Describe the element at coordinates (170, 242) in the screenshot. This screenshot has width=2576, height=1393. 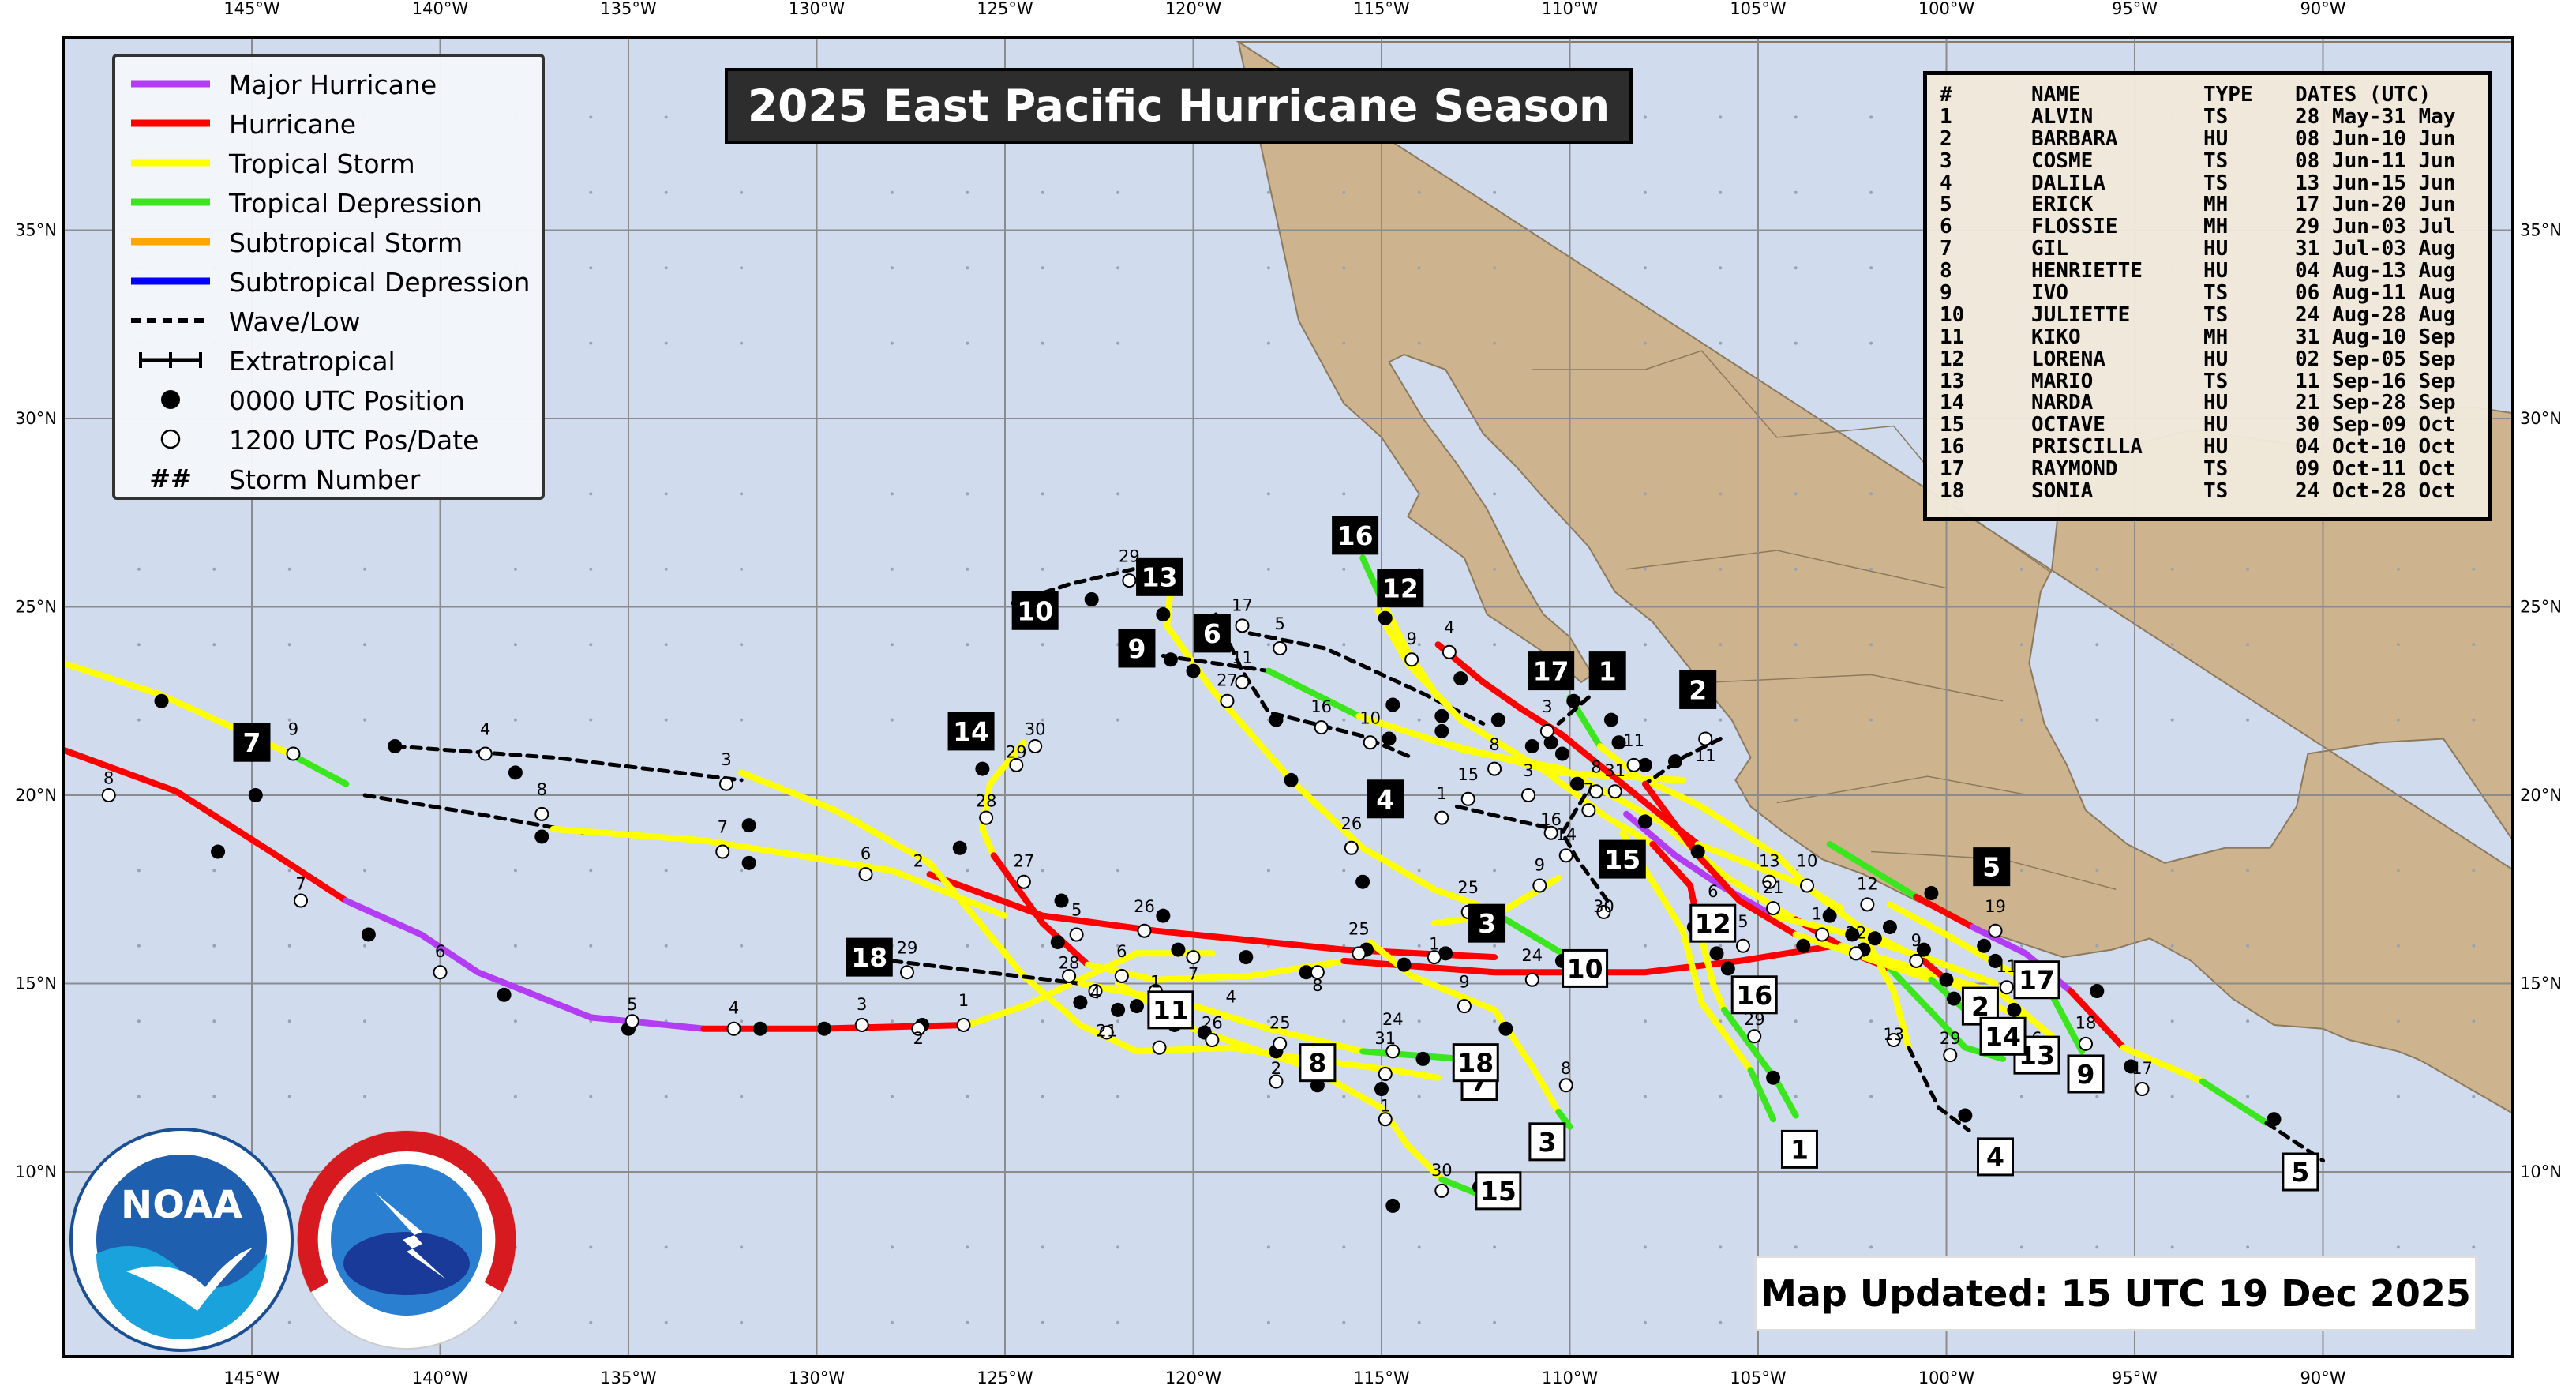
I see `line-orange-icon` at that location.